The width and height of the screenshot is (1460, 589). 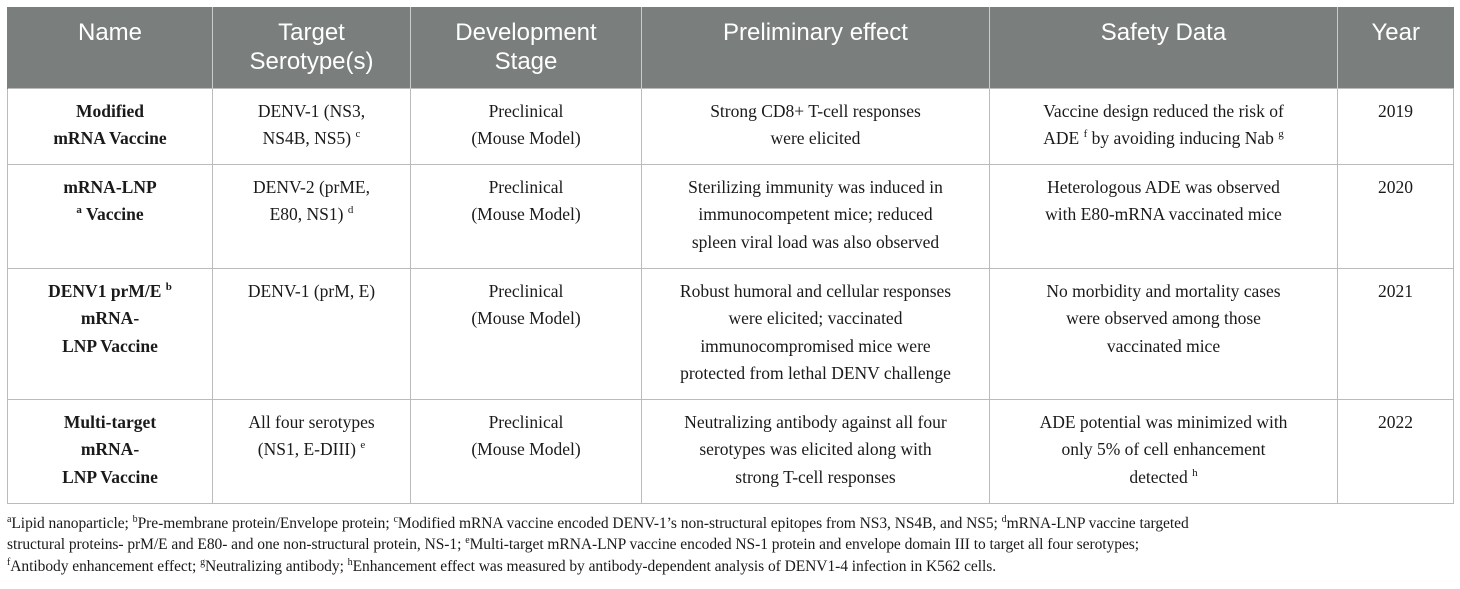 What do you see at coordinates (815, 47) in the screenshot?
I see `header-preliminary-effect: Preliminary effect` at bounding box center [815, 47].